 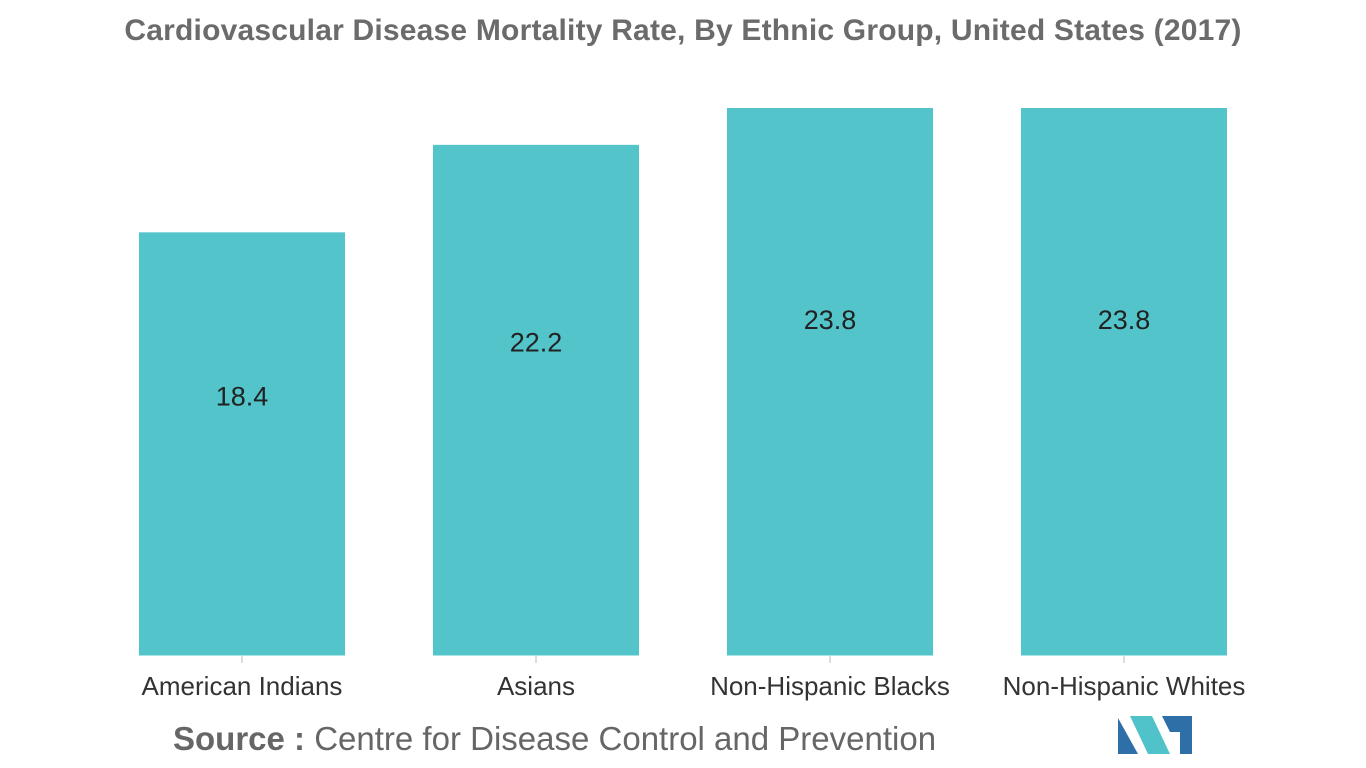 What do you see at coordinates (1124, 686) in the screenshot?
I see `x-tick-label: Non-Hispanic Whites` at bounding box center [1124, 686].